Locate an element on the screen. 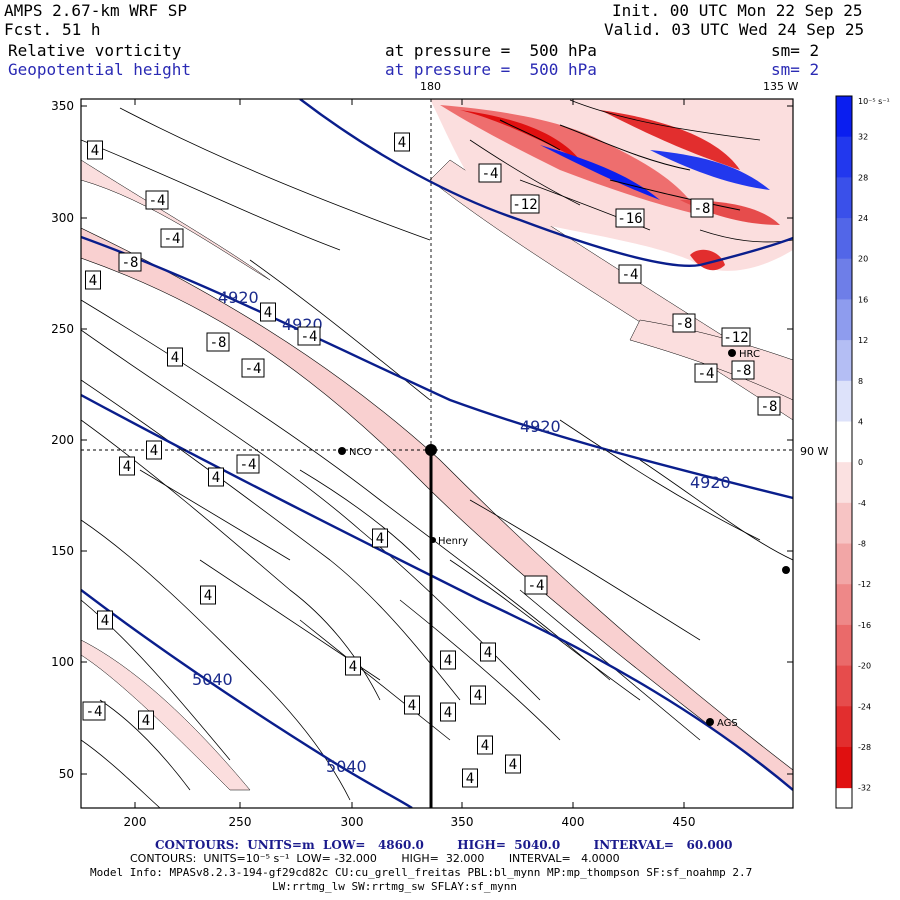  x-tick-label: 350 is located at coordinates (462, 822).